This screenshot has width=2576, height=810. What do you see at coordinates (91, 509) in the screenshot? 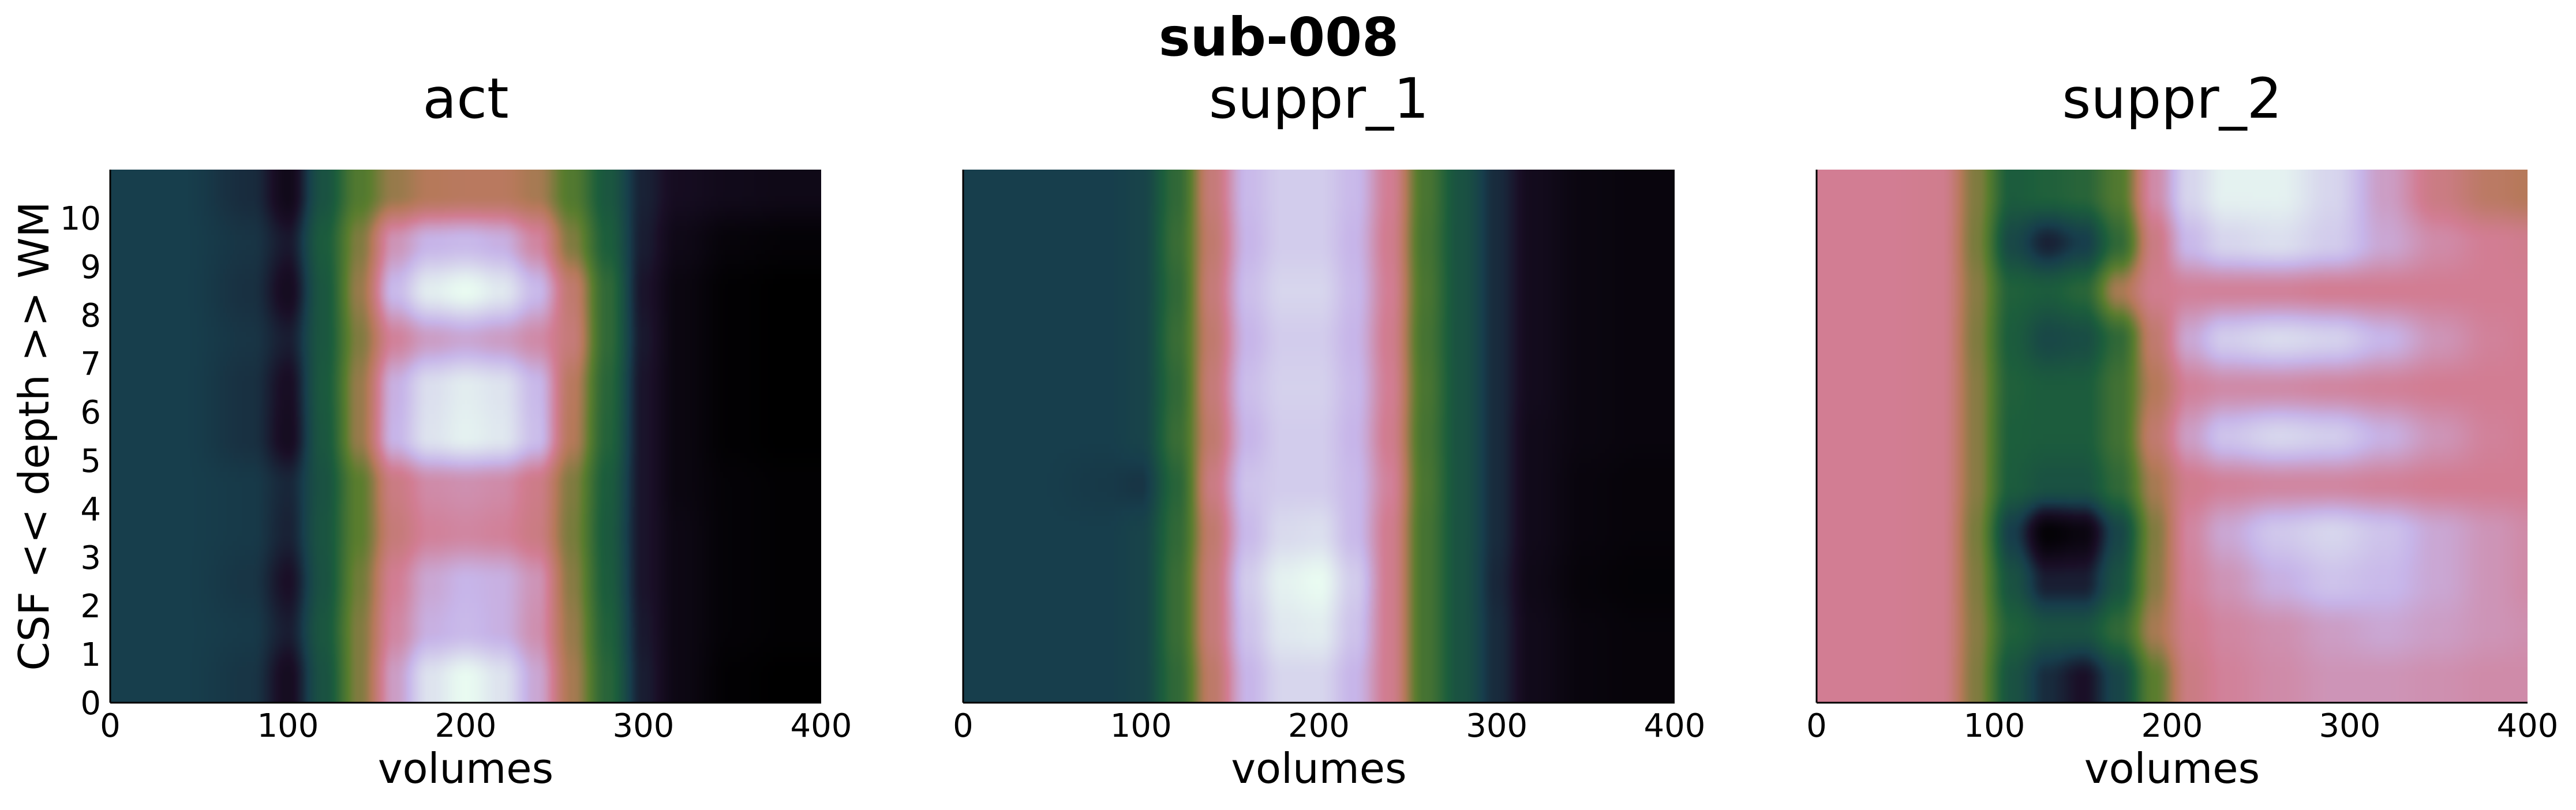
I see `y-tick-label: 4` at bounding box center [91, 509].